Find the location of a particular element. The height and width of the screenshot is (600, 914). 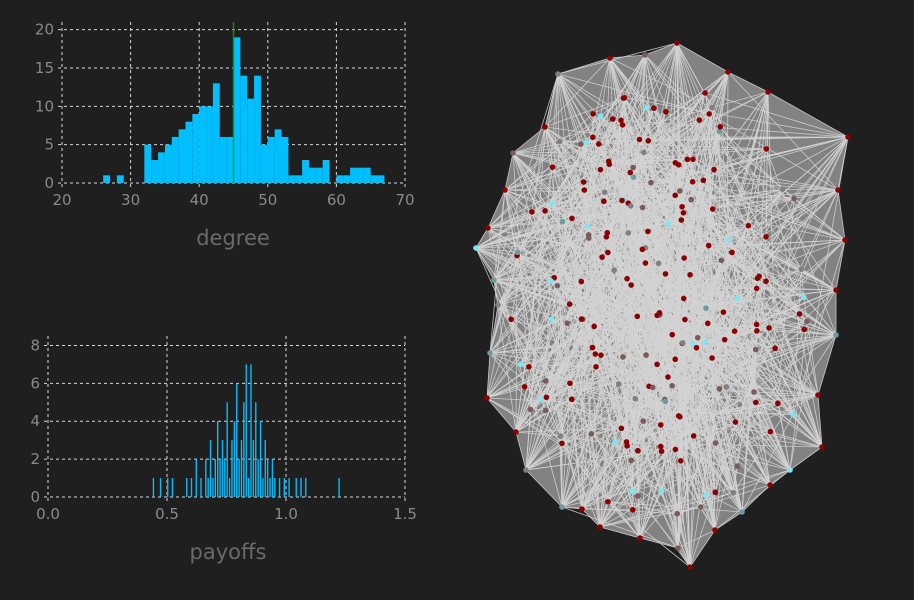

degree-y-tick-label: 0 is located at coordinates (49, 183).